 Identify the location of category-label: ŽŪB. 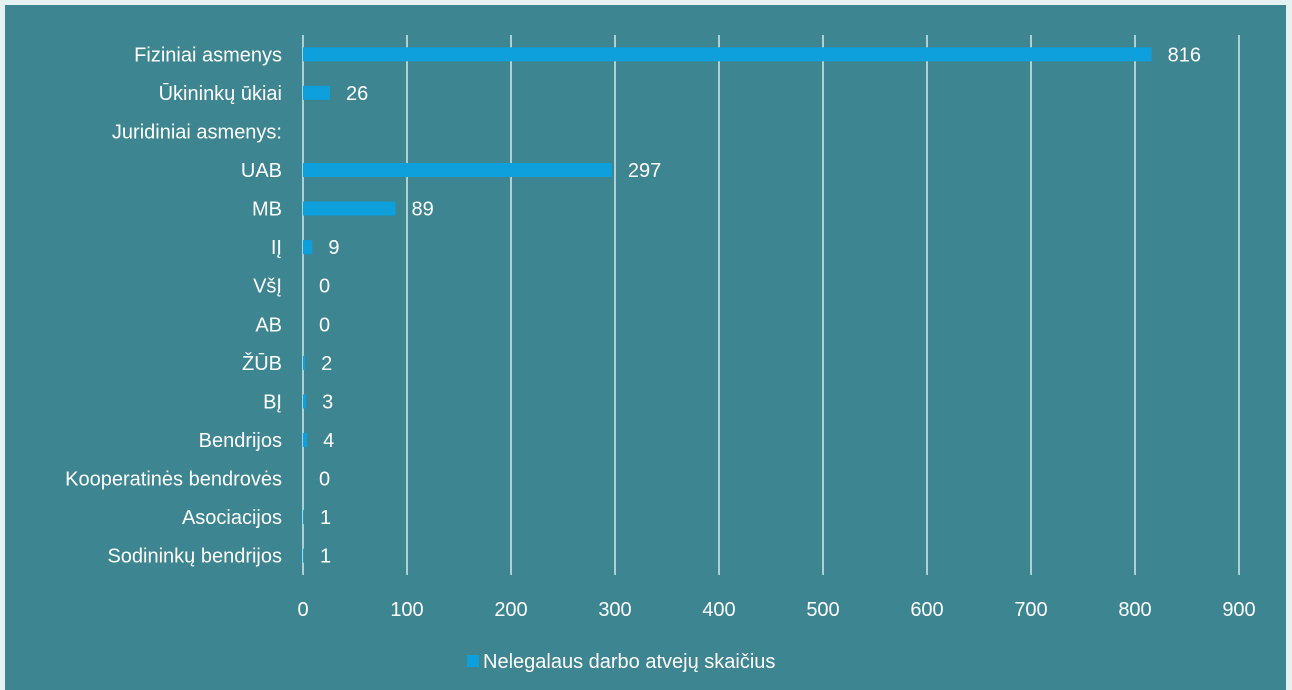
(262, 363).